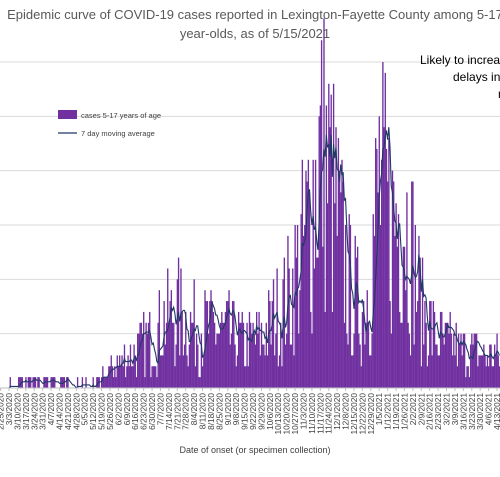 This screenshot has width=500, height=477. Describe the element at coordinates (34, 411) in the screenshot. I see `x-tick-label: 3/24/2020` at that location.